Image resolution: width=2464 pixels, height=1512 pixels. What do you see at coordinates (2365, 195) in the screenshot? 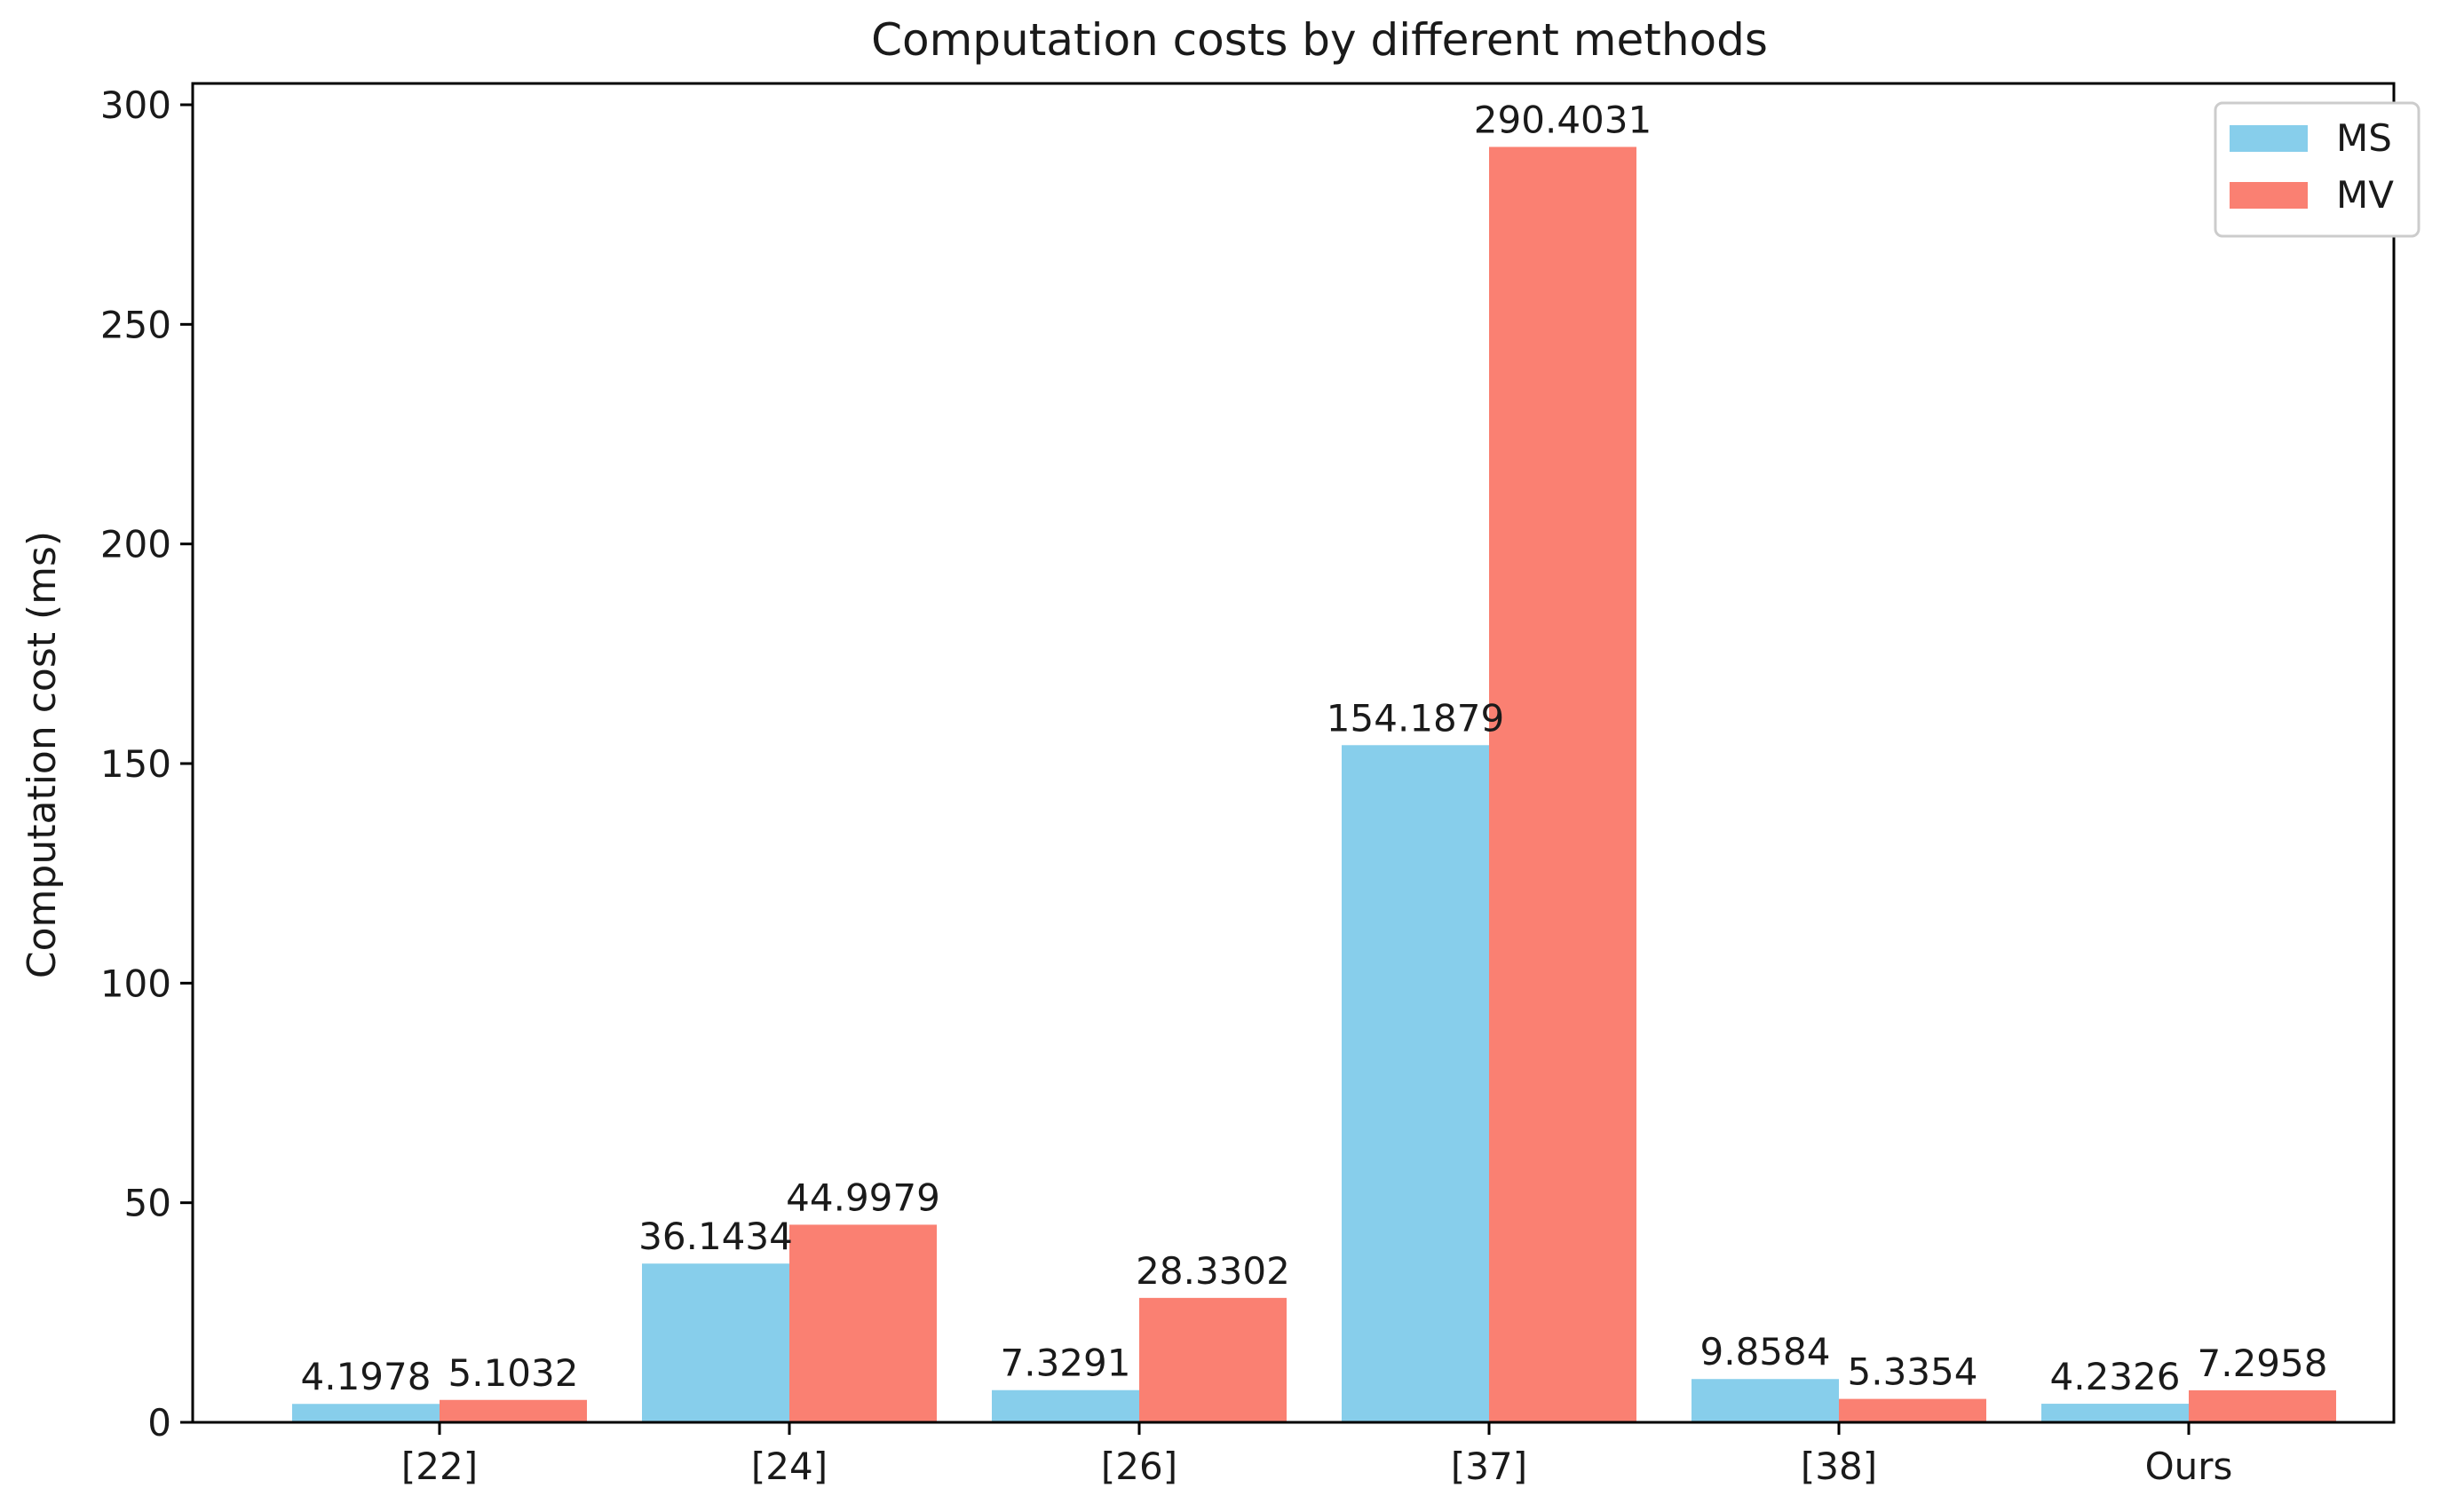
I see `legend-label-mv: MV` at bounding box center [2365, 195].